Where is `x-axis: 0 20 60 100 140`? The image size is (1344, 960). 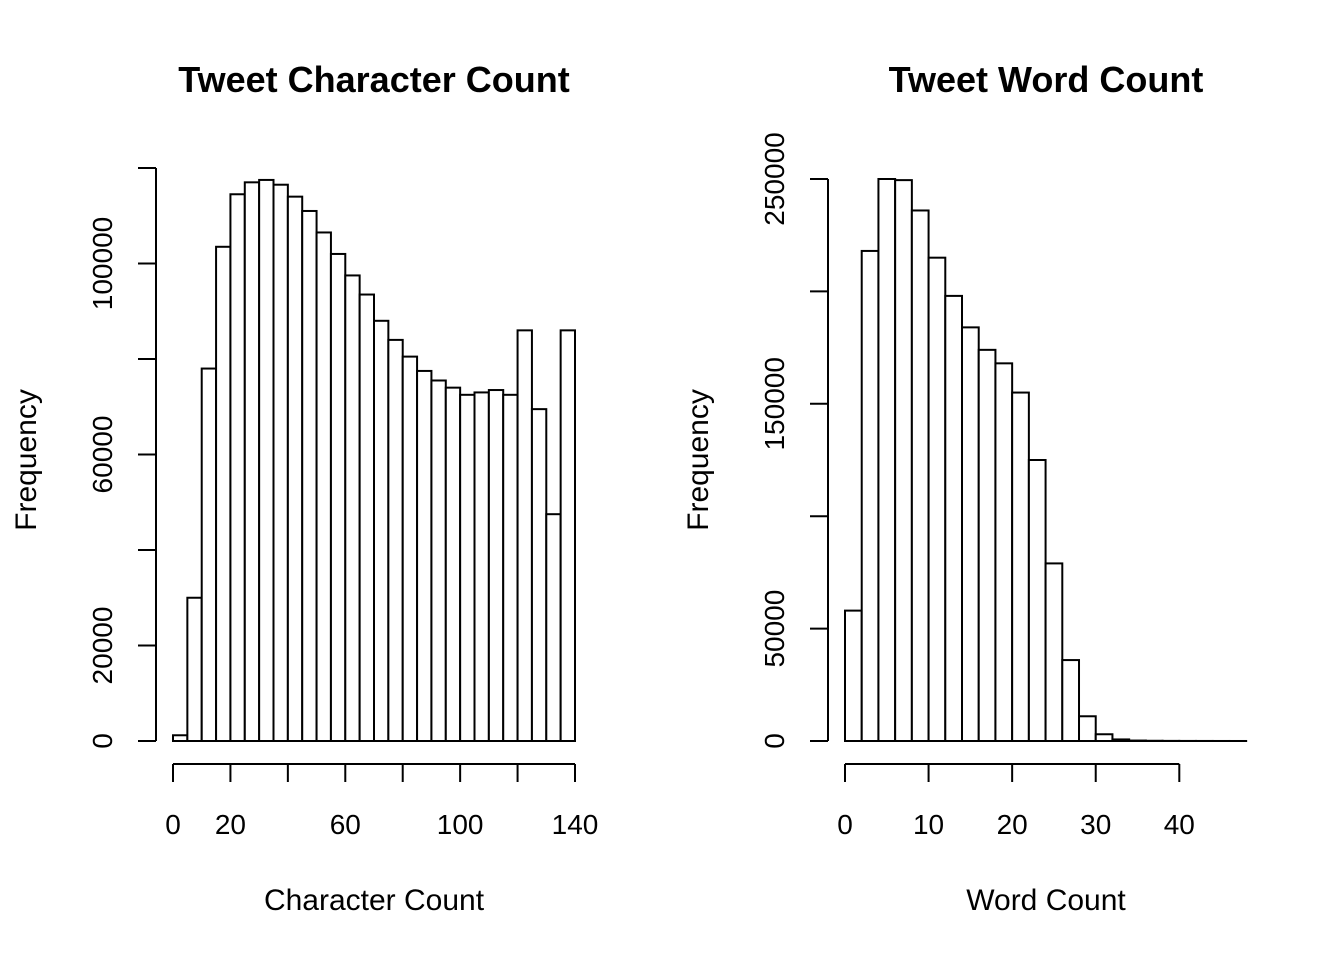
x-axis: 0 20 60 100 140 is located at coordinates (382, 801).